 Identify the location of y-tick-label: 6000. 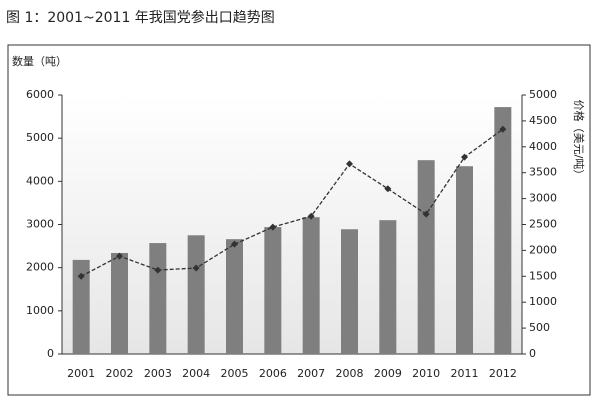
(40, 94).